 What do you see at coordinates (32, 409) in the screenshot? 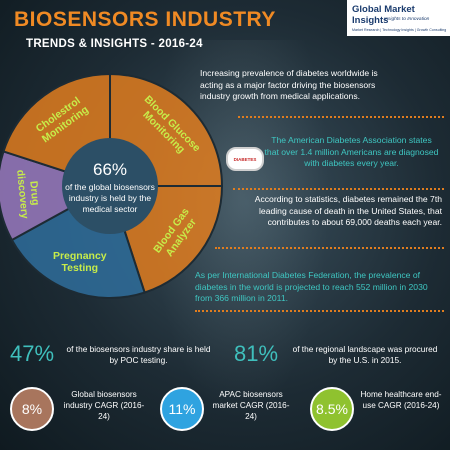
I see `global-cagr-circle: 8%` at bounding box center [32, 409].